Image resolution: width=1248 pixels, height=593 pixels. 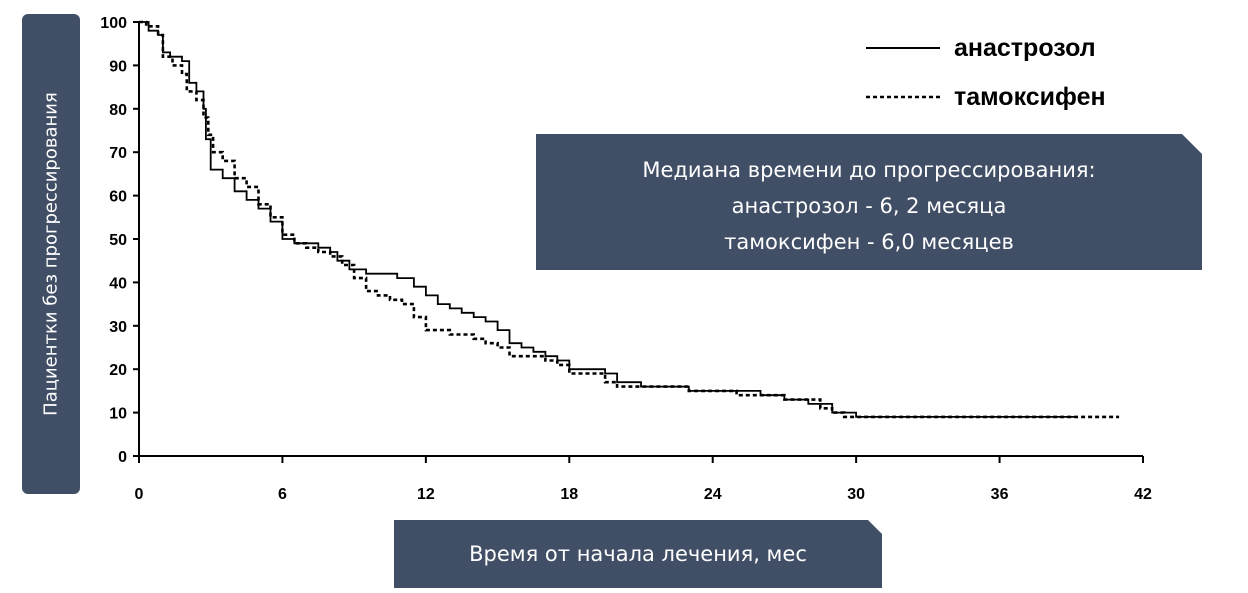 I want to click on y-tick-label: 70, so click(x=118, y=153).